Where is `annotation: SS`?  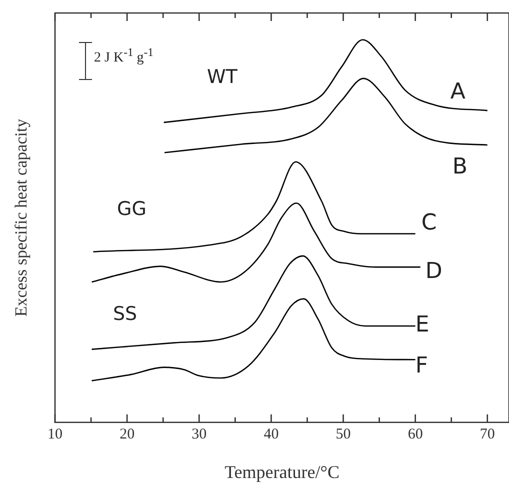 annotation: SS is located at coordinates (125, 314).